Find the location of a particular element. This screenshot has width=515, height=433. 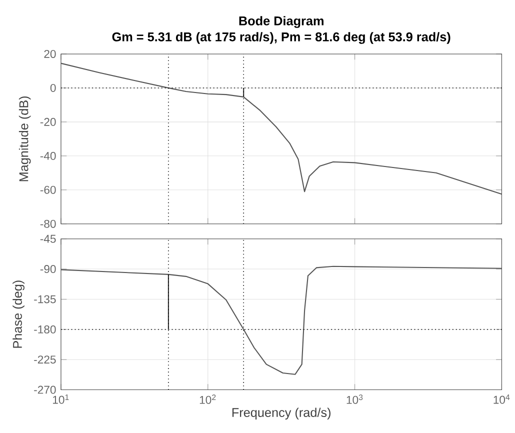

y-tick-label: -225 is located at coordinates (45, 360).